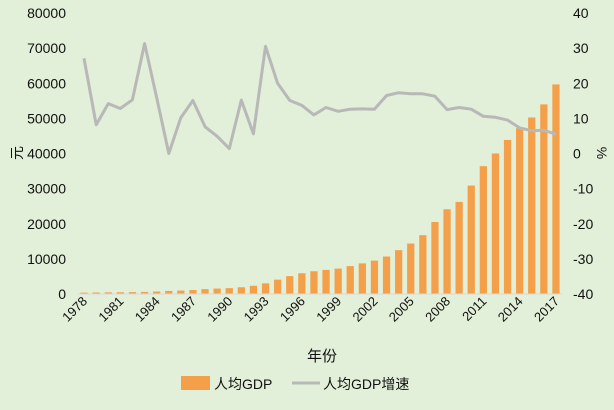 The height and width of the screenshot is (410, 614). What do you see at coordinates (46, 13) in the screenshot?
I see `left-tick-label: 80000` at bounding box center [46, 13].